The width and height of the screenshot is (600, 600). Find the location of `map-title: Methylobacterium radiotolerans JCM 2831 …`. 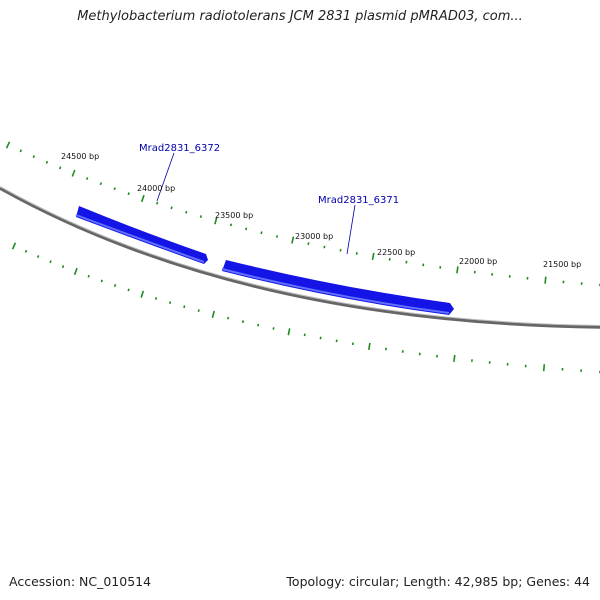

map-title: Methylobacterium radiotolerans JCM 2831 … is located at coordinates (300, 16).